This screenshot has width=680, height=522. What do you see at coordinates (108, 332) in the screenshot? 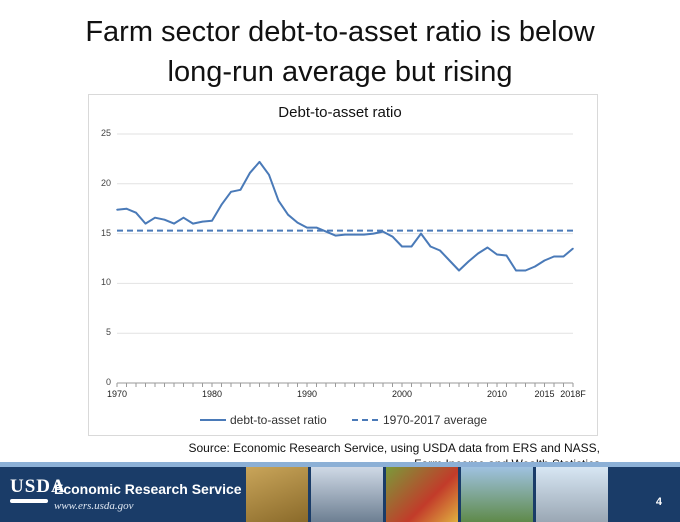
I see `y-tick-label: 5` at bounding box center [108, 332].